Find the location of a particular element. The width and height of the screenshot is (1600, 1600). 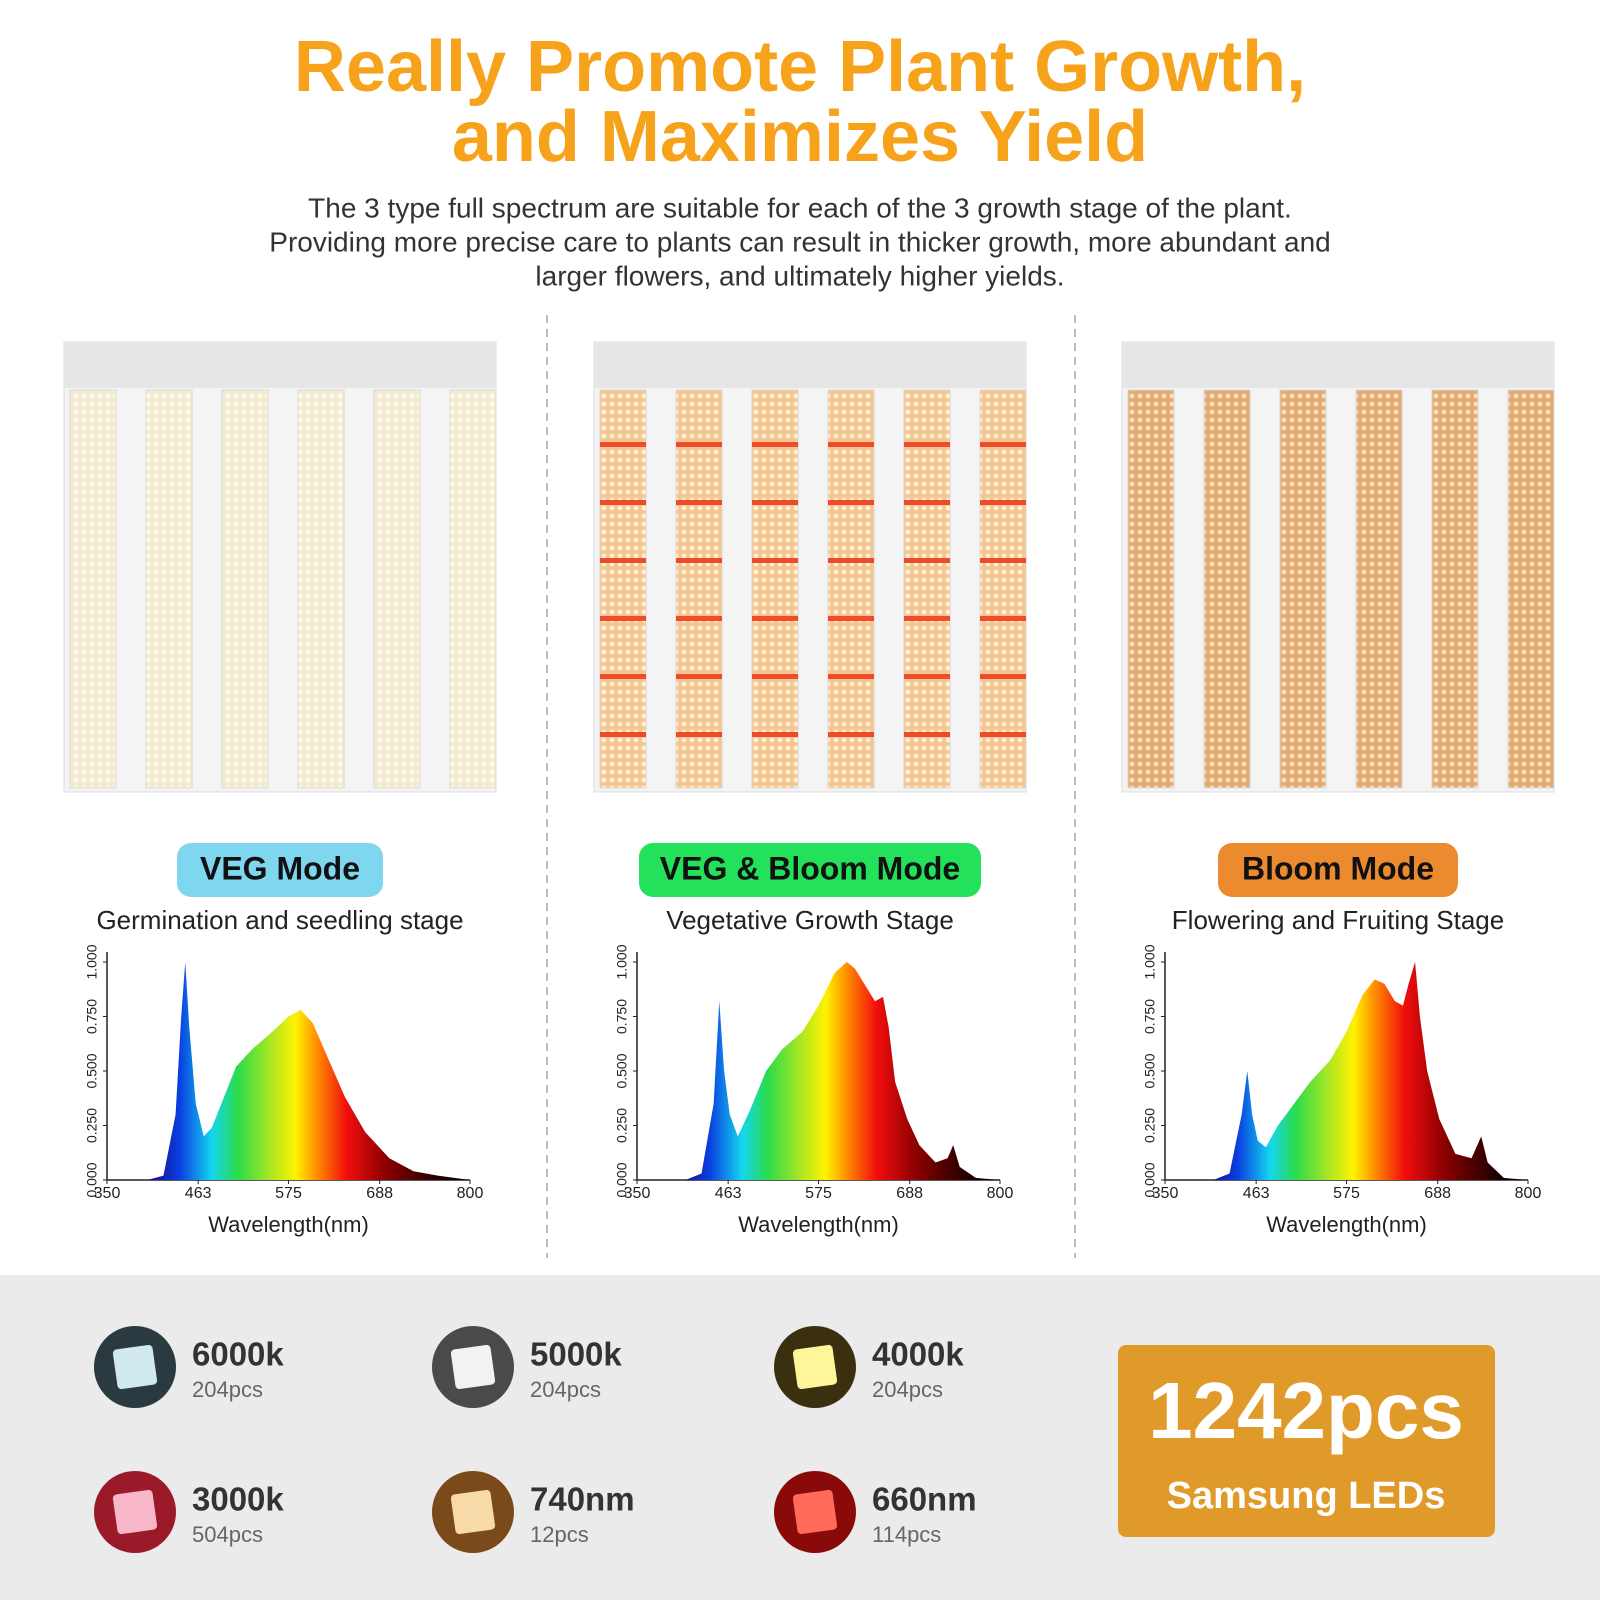

total-box is located at coordinates (1306, 1441).